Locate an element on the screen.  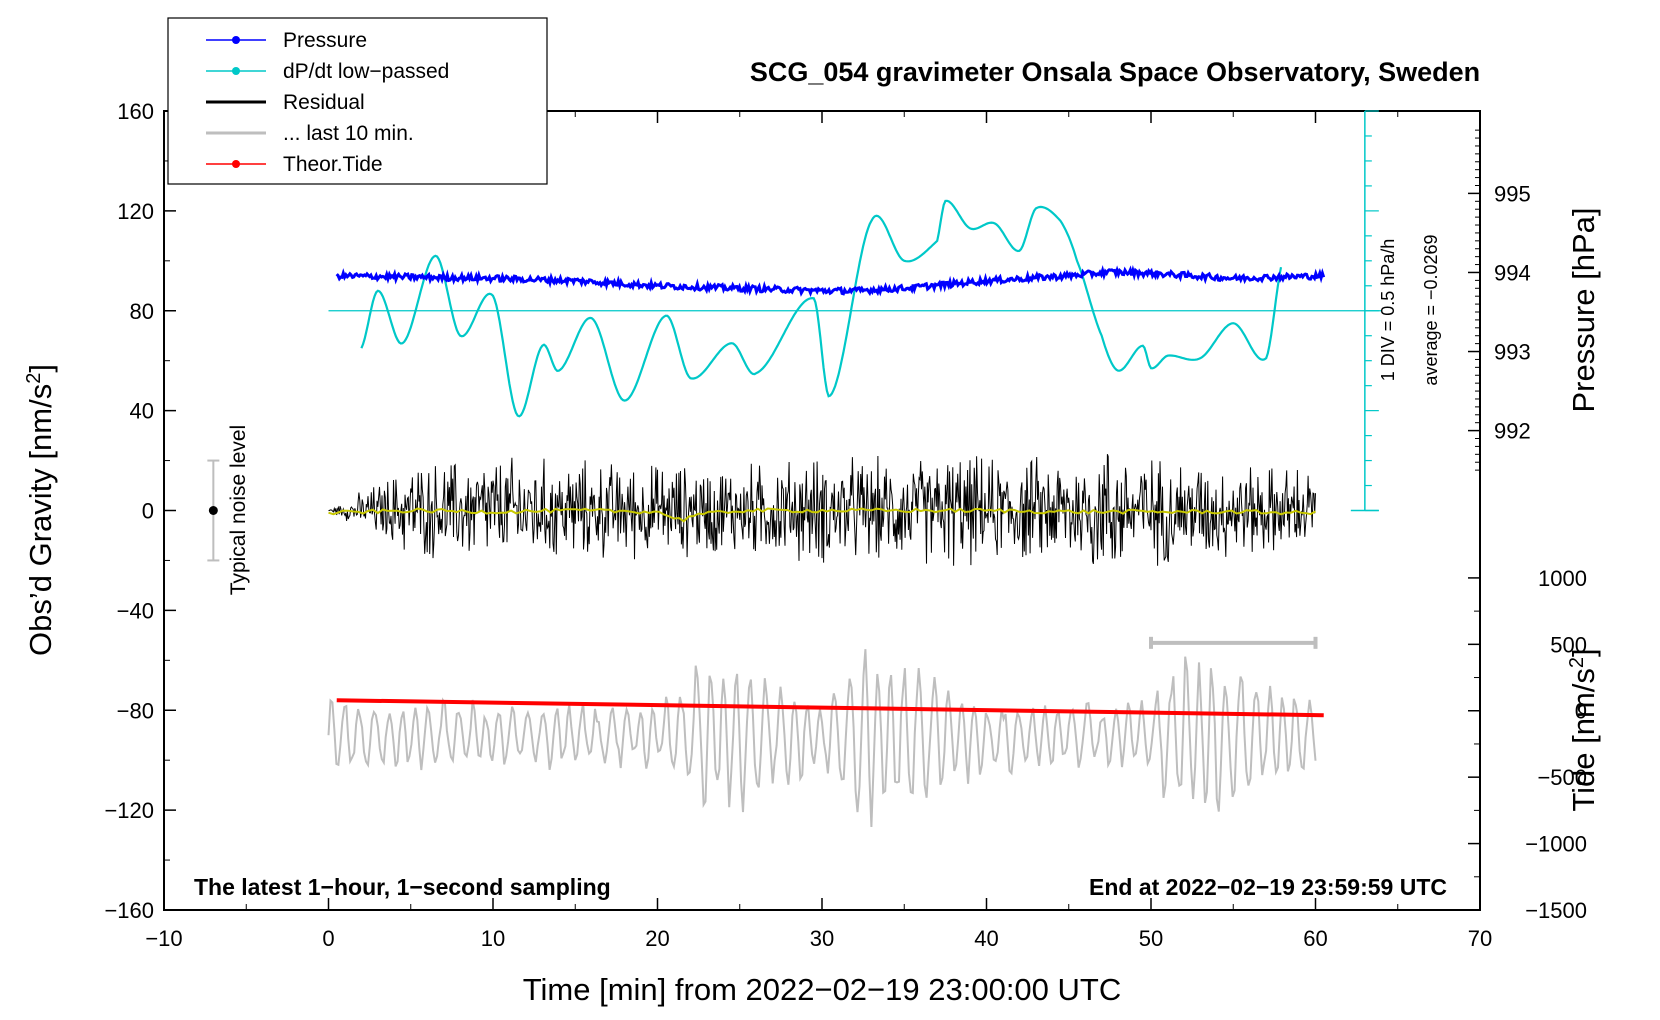
legend-label: Theor.Tide is located at coordinates (333, 164).